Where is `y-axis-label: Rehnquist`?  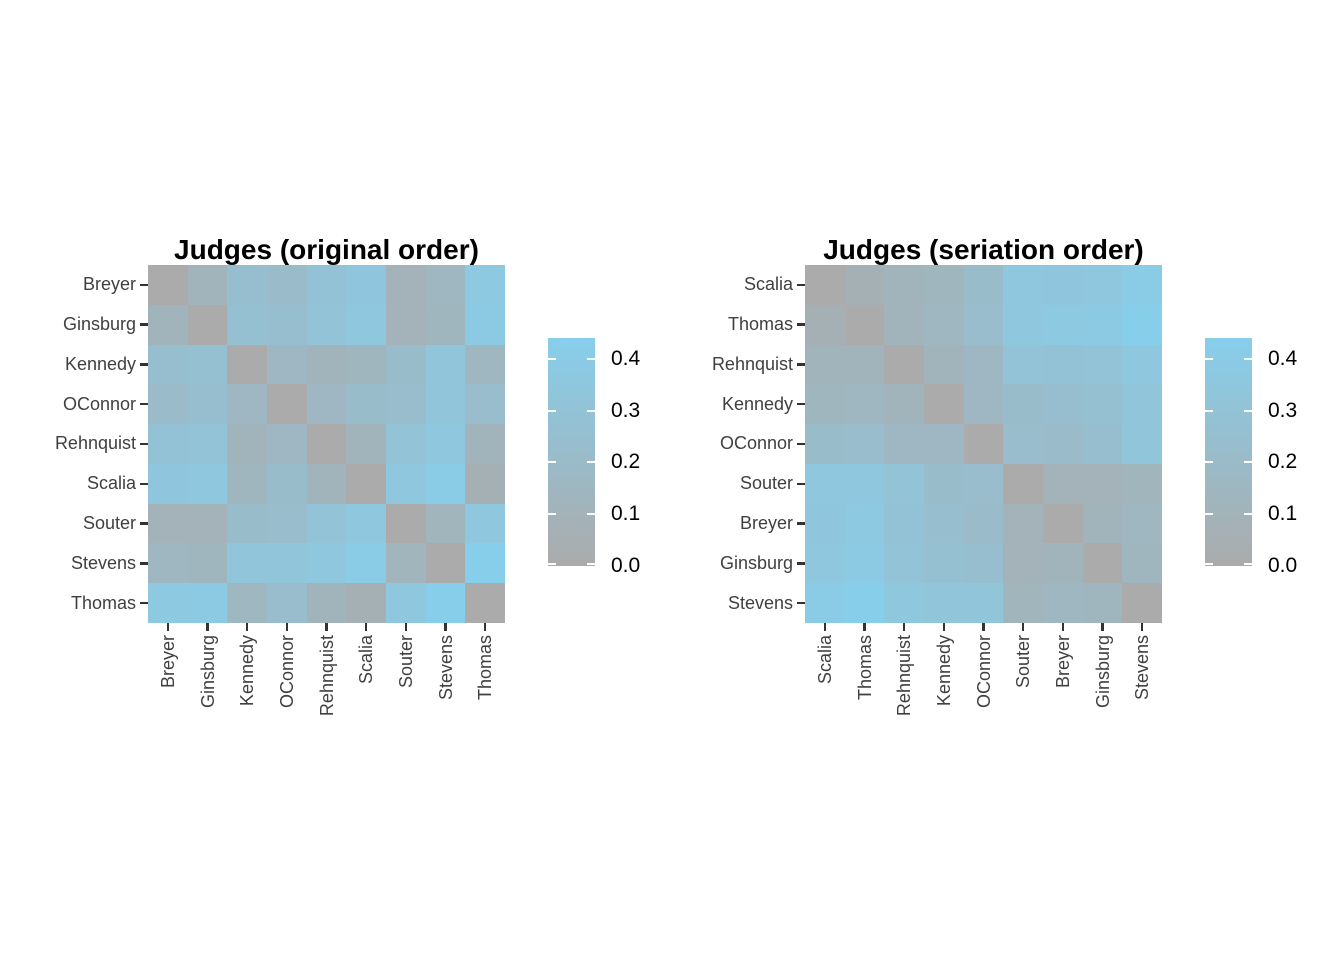 y-axis-label: Rehnquist is located at coordinates (95, 443).